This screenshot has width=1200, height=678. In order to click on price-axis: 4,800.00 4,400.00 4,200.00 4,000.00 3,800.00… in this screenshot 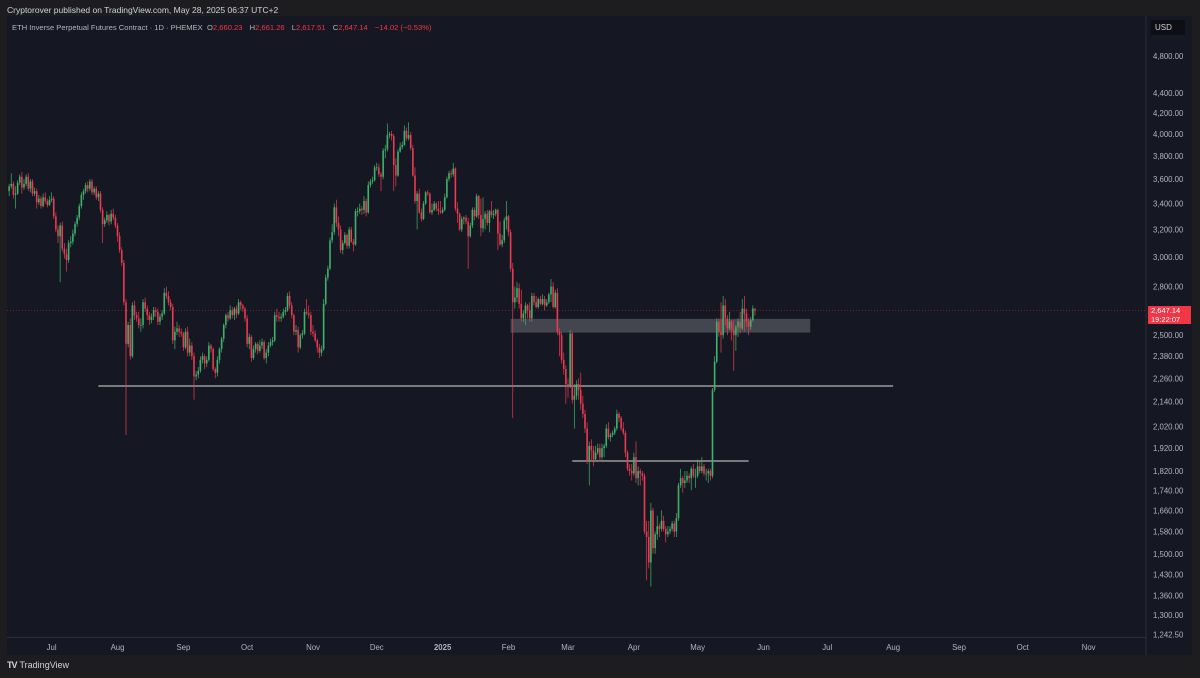, I will do `click(1168, 345)`.